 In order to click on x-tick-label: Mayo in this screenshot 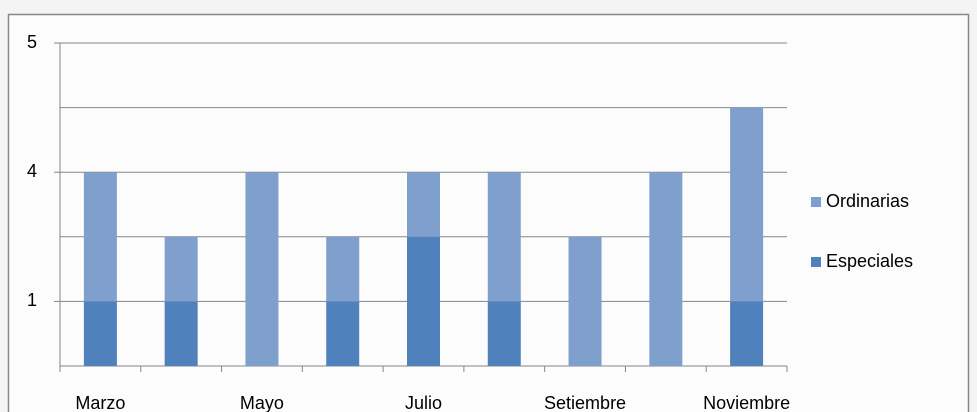, I will do `click(262, 402)`.